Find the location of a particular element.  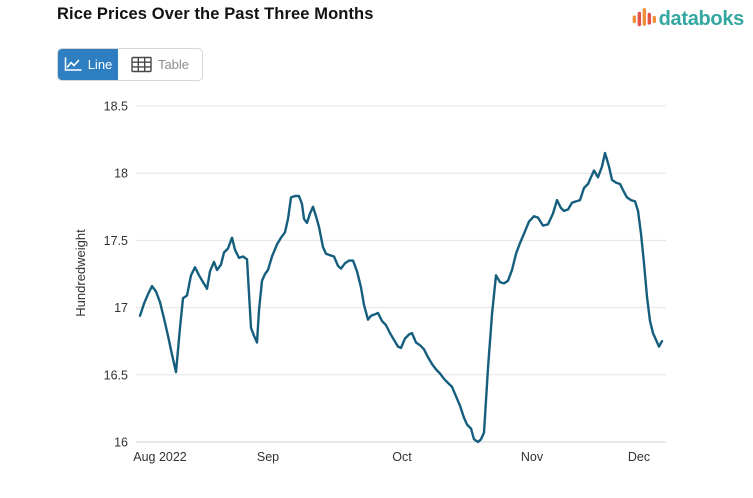

line-view-button: Line is located at coordinates (88, 64).